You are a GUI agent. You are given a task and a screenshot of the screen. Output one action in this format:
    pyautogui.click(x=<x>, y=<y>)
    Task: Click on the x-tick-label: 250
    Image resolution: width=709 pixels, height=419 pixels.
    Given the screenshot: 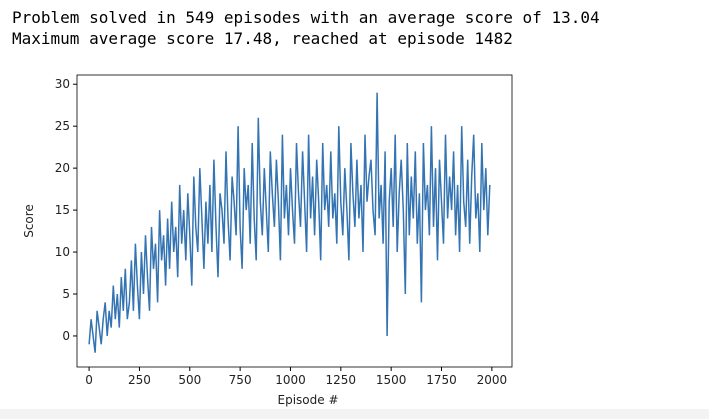 What is the action you would take?
    pyautogui.click(x=139, y=380)
    